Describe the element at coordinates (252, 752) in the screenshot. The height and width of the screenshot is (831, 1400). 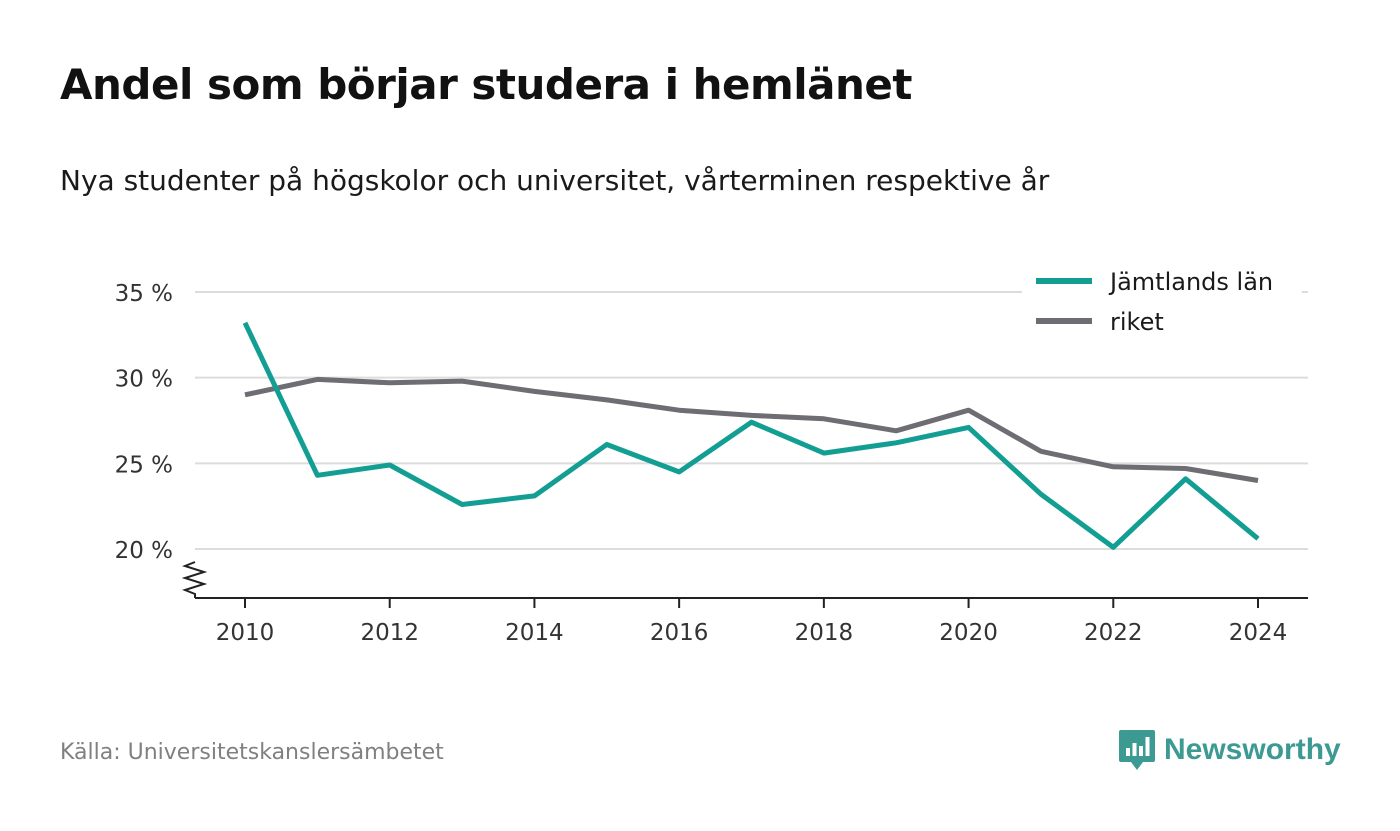
I see `source-note: Källa: Universitetskanslersämbetet` at that location.